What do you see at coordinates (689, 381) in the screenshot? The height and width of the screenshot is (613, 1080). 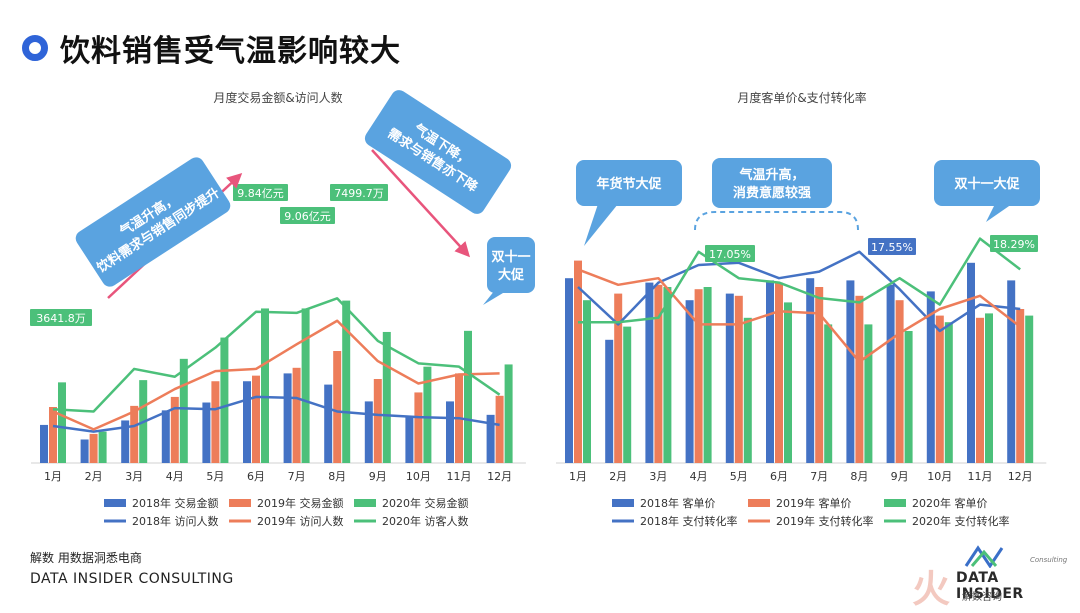 I see `bar-1-4月` at bounding box center [689, 381].